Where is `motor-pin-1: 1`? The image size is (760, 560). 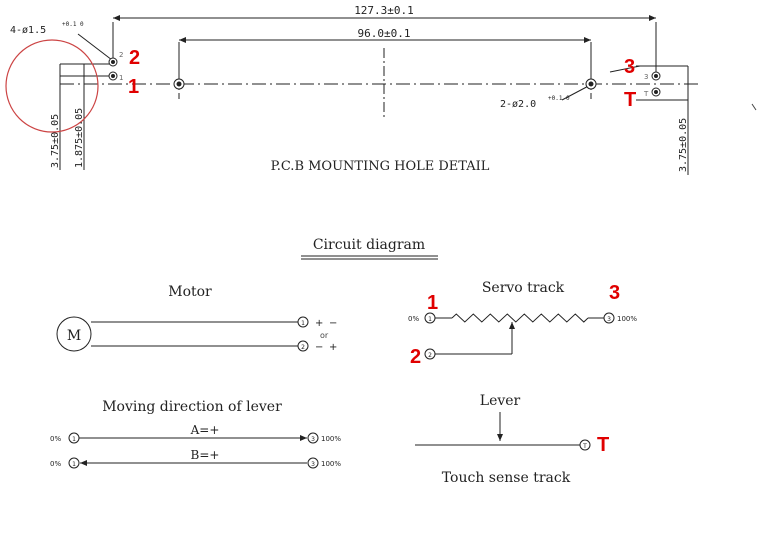
motor-pin-1: 1 is located at coordinates (303, 323).